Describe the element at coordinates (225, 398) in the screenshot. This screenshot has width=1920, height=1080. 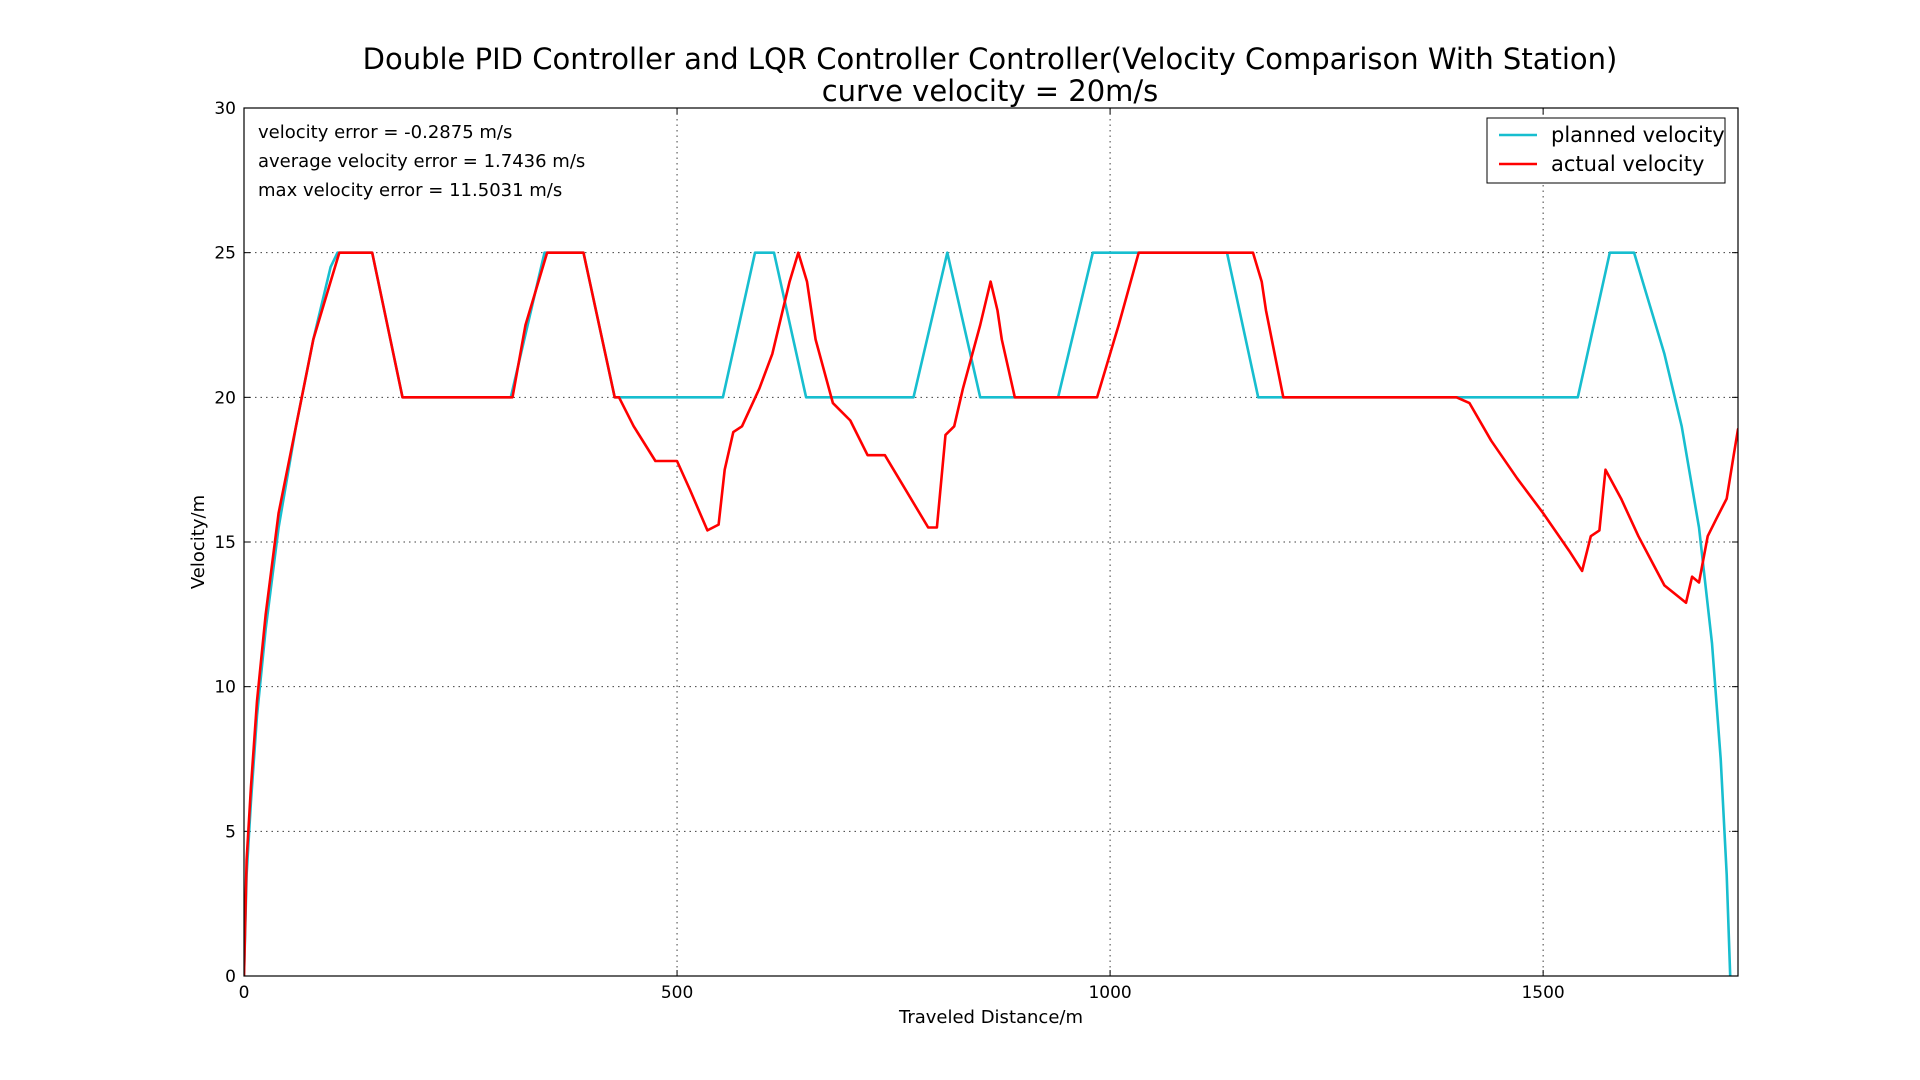
I see `y-tick-label: 20` at that location.